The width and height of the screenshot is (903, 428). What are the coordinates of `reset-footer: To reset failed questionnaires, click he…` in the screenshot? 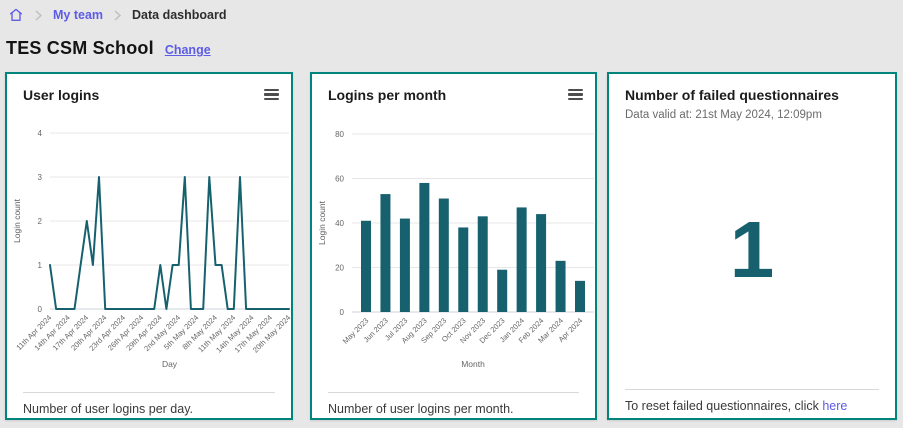 It's located at (752, 401).